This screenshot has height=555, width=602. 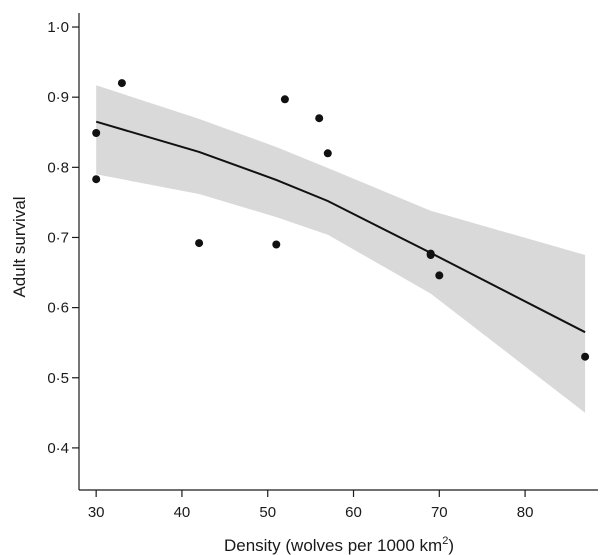 I want to click on x-axis-title-suffix: ), so click(x=451, y=545).